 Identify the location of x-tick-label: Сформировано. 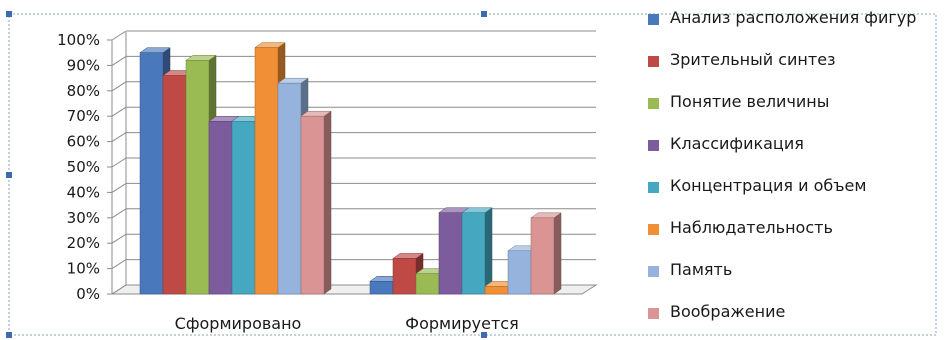
(238, 323).